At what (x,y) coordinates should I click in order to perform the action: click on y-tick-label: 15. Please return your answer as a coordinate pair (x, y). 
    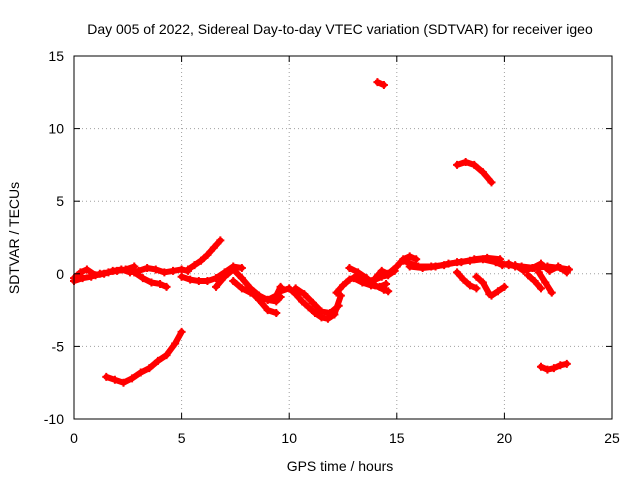
    Looking at the image, I should click on (56, 56).